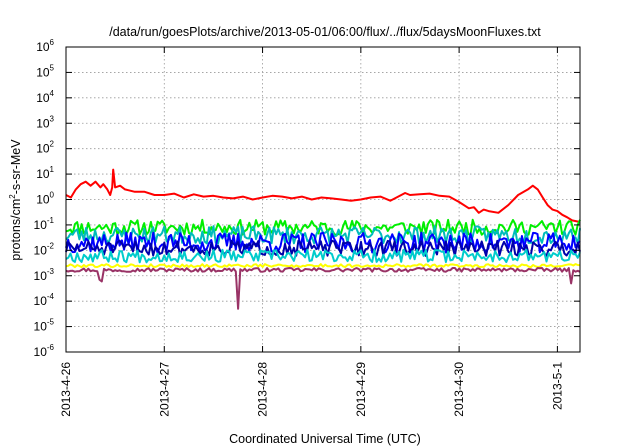 The width and height of the screenshot is (640, 448). I want to click on y-tick-label: 10¹, so click(45, 173).